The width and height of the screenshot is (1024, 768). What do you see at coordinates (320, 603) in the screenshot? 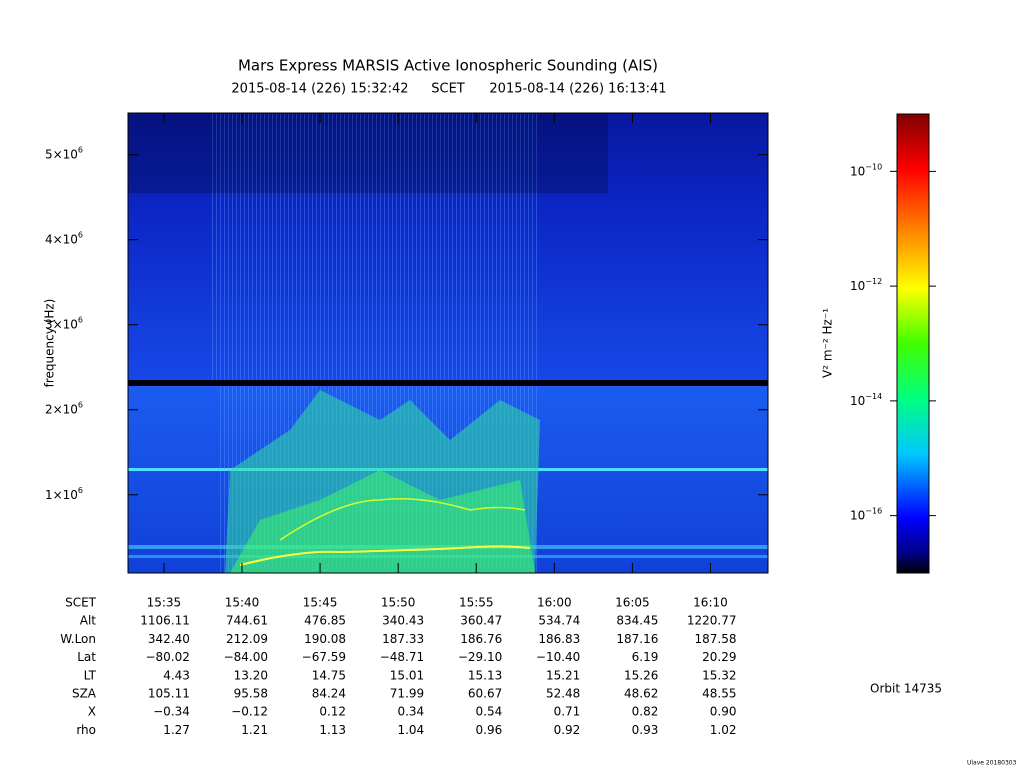
I see `x-tick-label: 15:45` at bounding box center [320, 603].